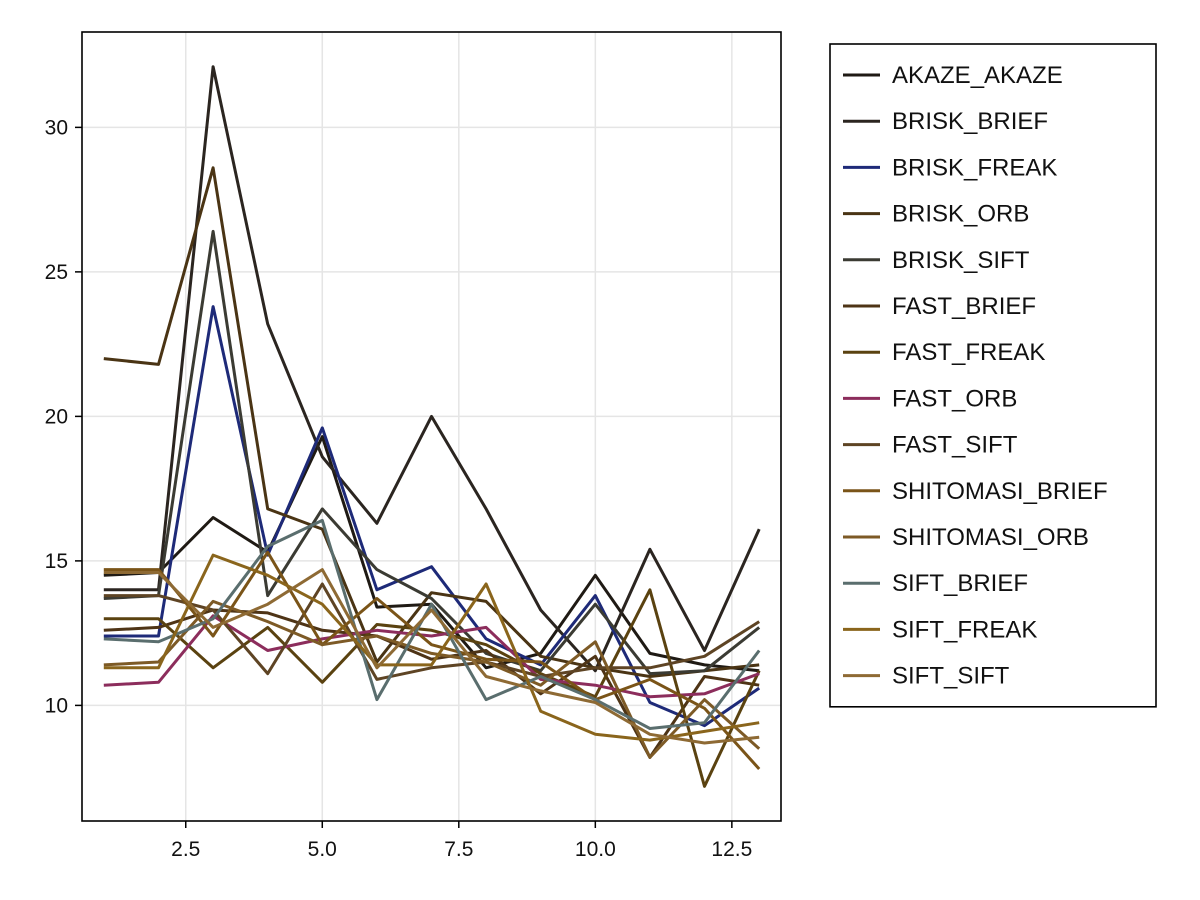 The image size is (1200, 900). Describe the element at coordinates (458, 849) in the screenshot. I see `x-tick-label: 7.5` at that location.